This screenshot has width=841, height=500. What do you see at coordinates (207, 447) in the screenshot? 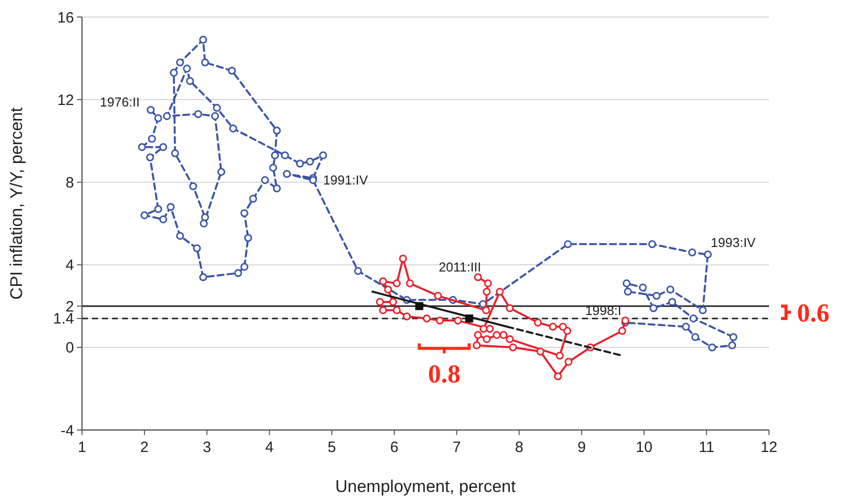
I see `x-tick-label: 3` at bounding box center [207, 447].